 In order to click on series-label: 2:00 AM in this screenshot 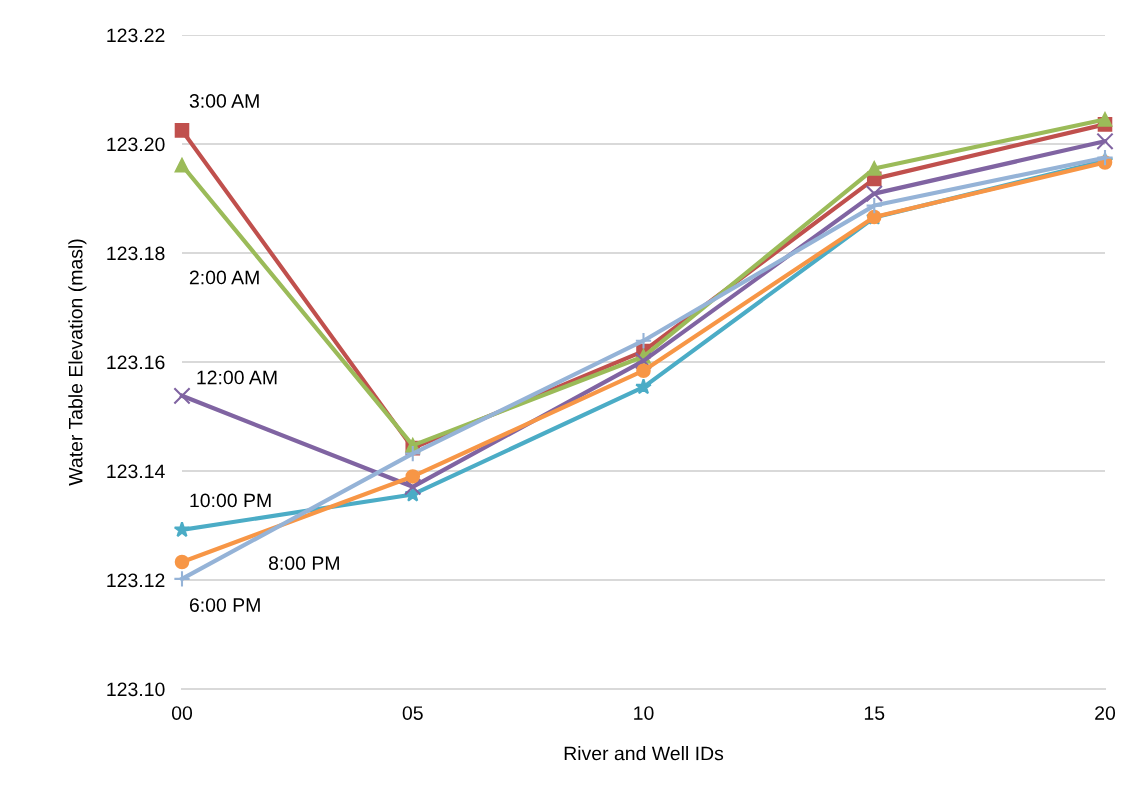, I will do `click(224, 277)`.